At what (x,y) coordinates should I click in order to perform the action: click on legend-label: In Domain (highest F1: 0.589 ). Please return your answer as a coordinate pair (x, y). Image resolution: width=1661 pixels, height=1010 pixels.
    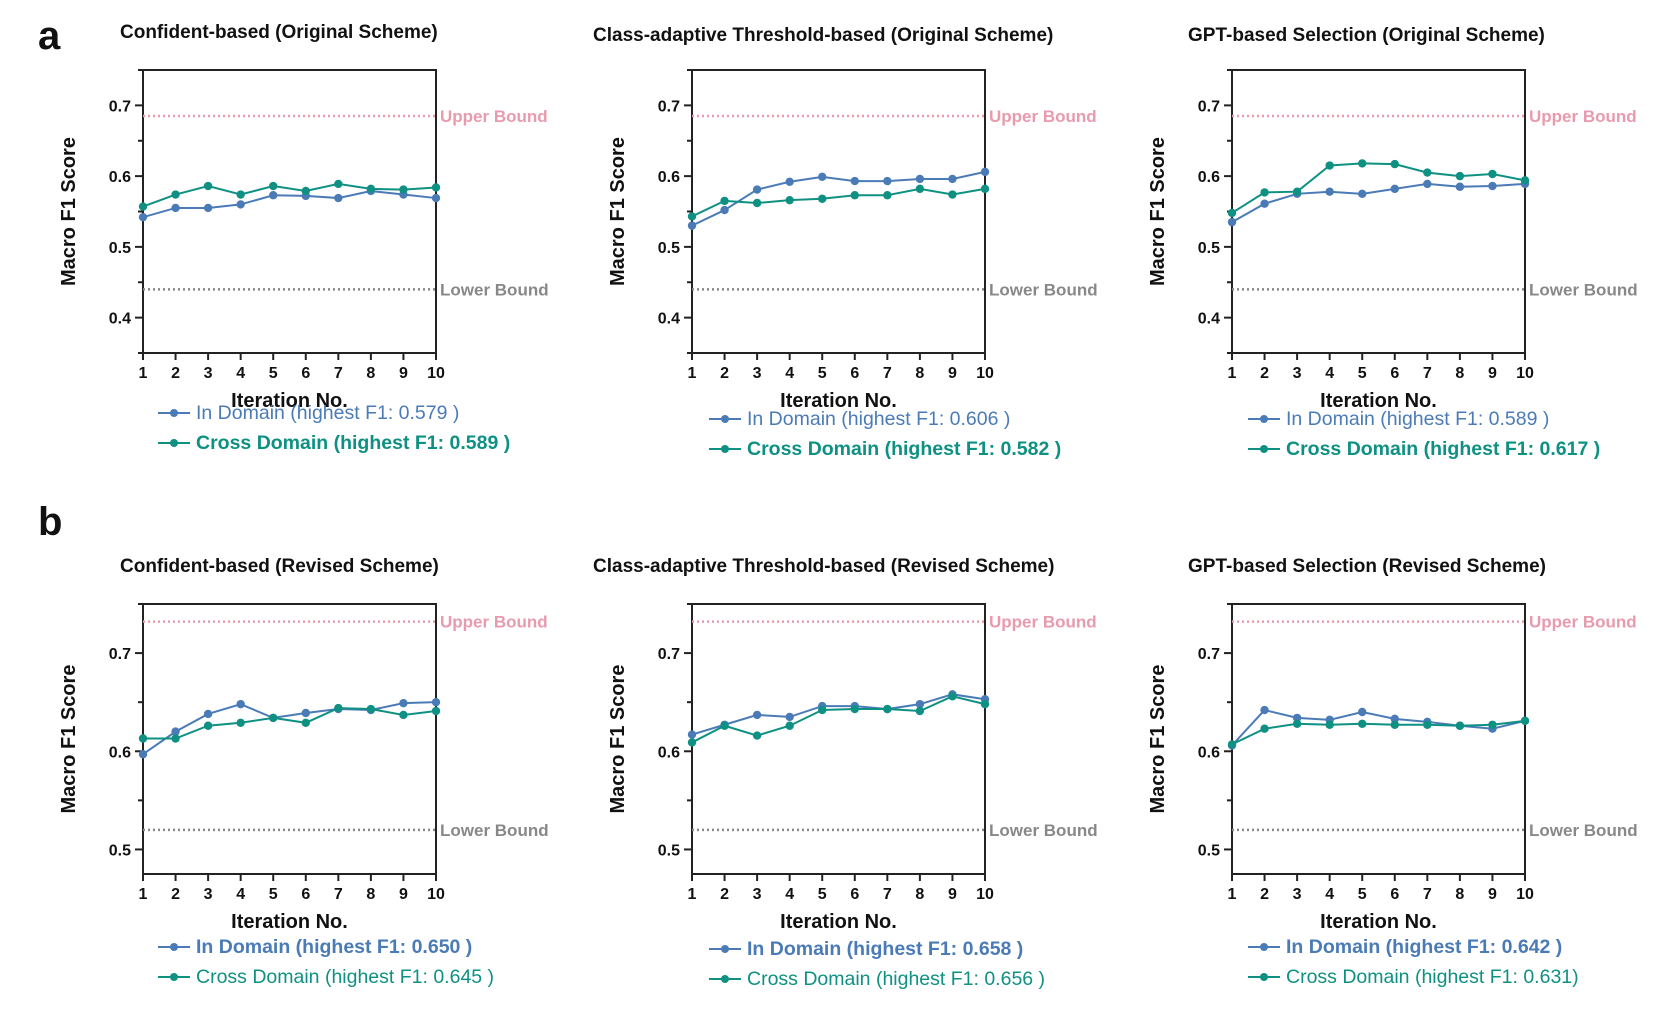
    Looking at the image, I should click on (1418, 418).